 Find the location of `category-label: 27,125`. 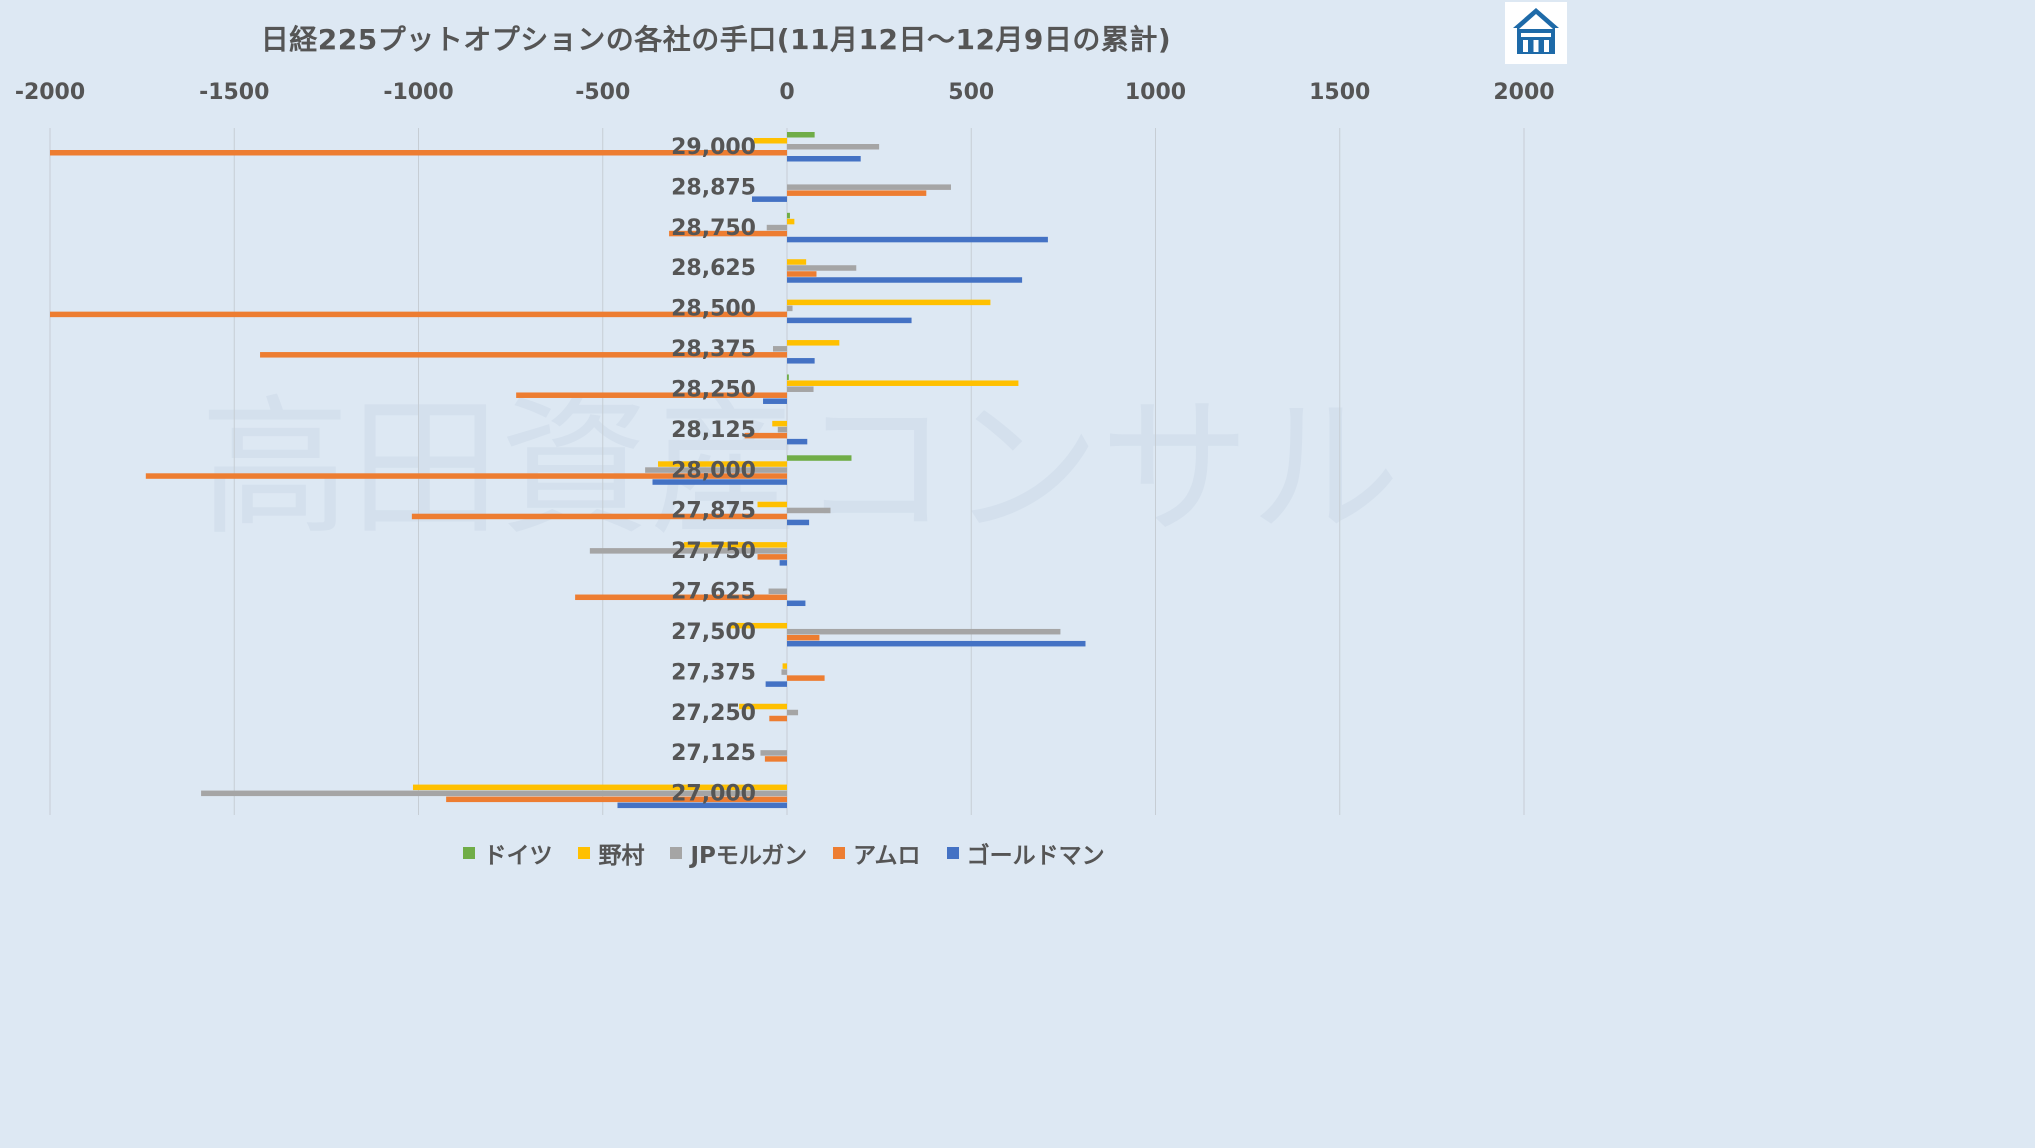

category-label: 27,125 is located at coordinates (713, 753).